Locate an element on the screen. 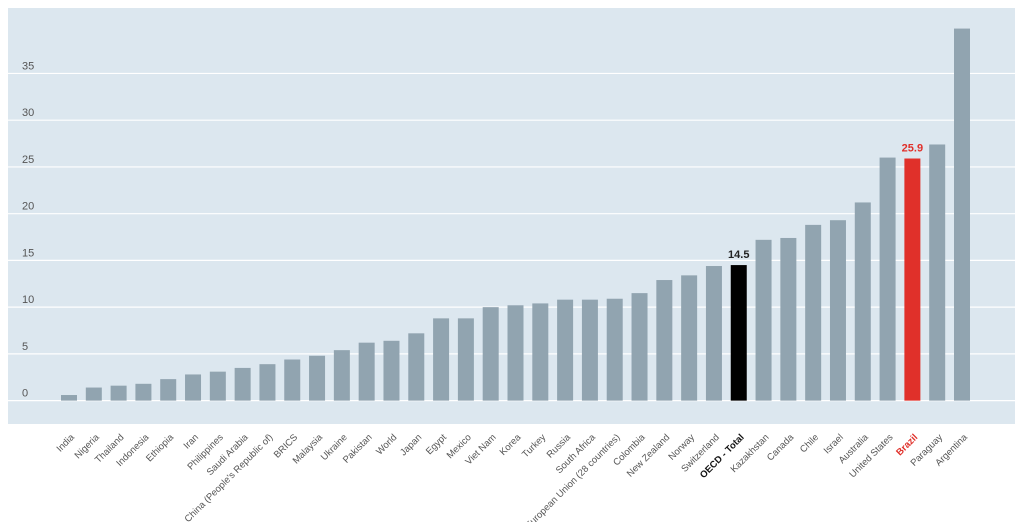 This screenshot has width=1024, height=522. y-tick-label: 25 is located at coordinates (28, 160).